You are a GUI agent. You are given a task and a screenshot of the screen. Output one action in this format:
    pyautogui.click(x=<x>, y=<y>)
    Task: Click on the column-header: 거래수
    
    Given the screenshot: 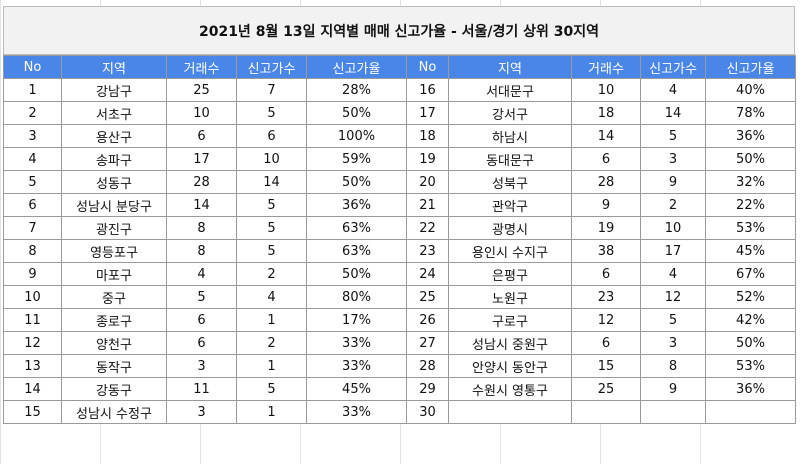 What is the action you would take?
    pyautogui.click(x=201, y=67)
    